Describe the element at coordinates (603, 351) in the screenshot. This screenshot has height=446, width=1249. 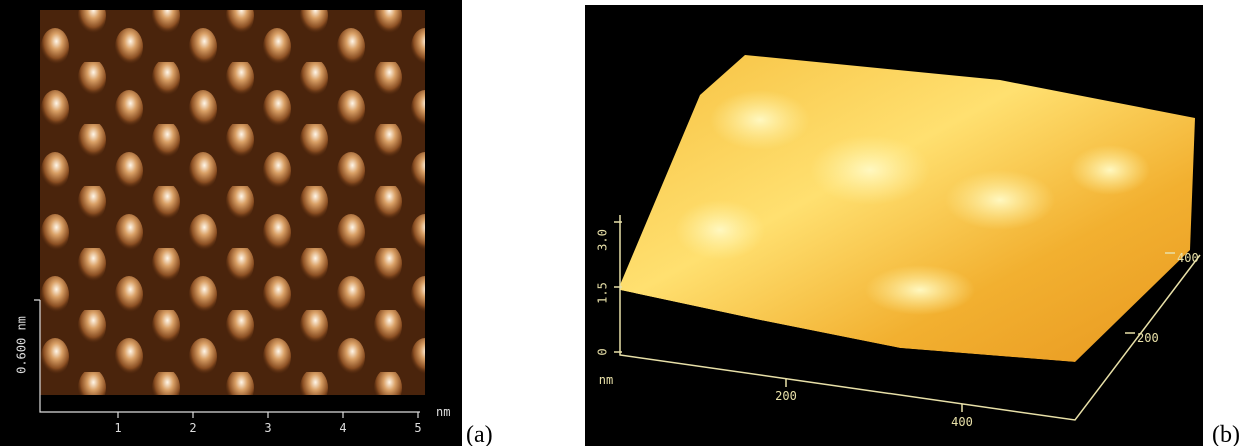
I see `z-tick-label: 0` at that location.